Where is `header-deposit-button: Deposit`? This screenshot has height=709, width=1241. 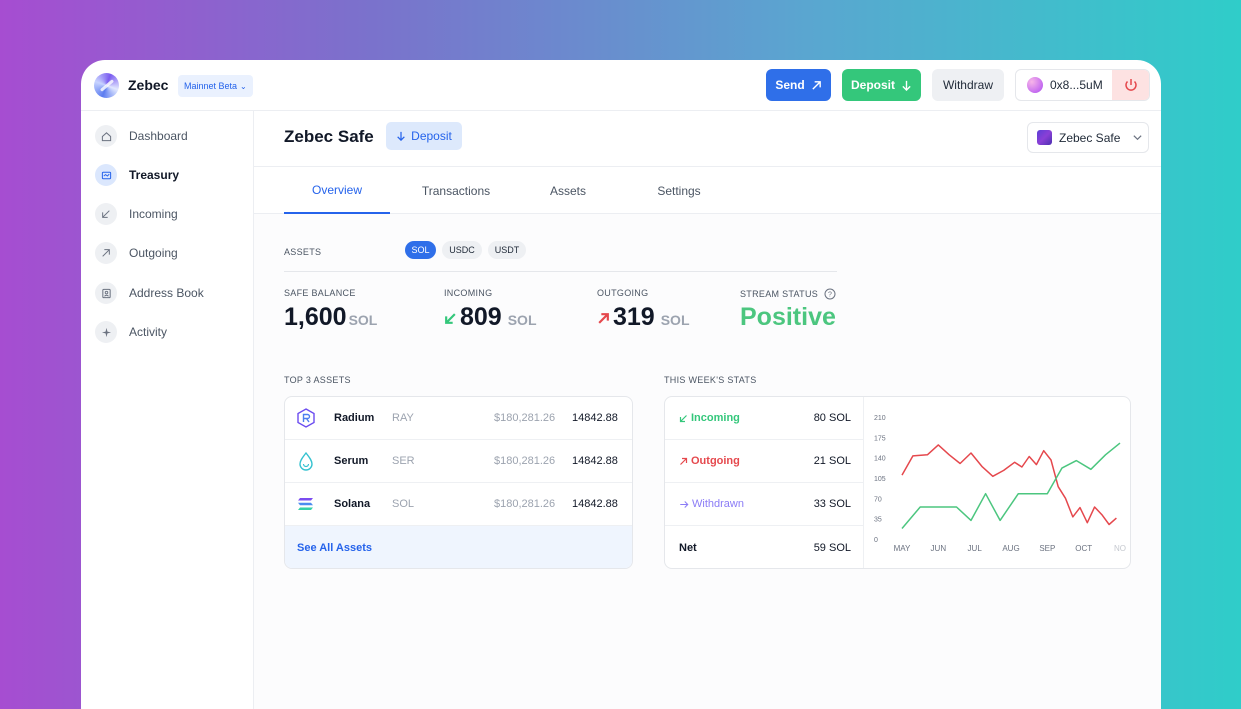
header-deposit-button: Deposit is located at coordinates (424, 136).